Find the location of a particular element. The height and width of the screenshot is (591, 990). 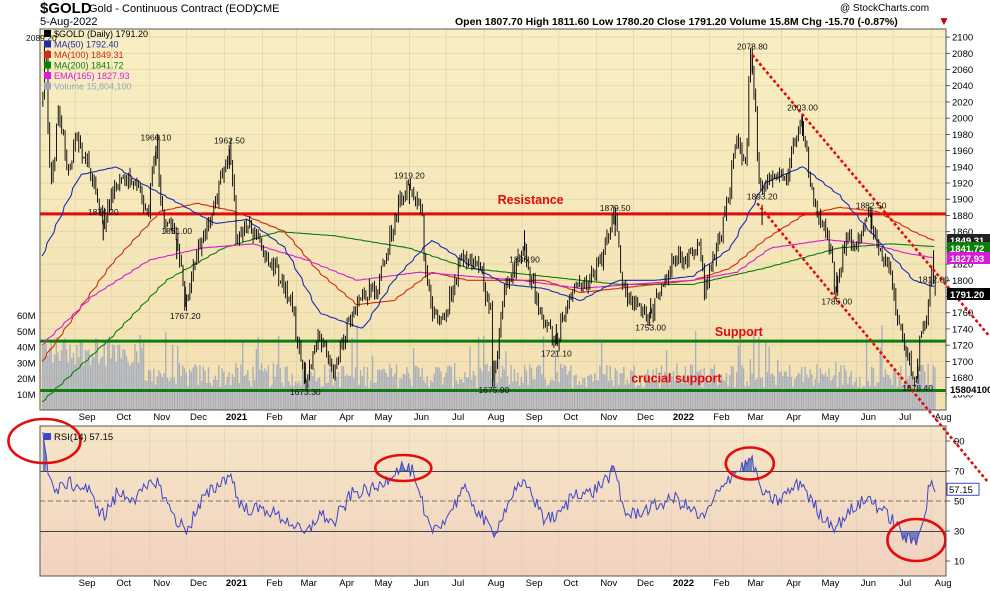

x-tick-label: Apr is located at coordinates (346, 417).